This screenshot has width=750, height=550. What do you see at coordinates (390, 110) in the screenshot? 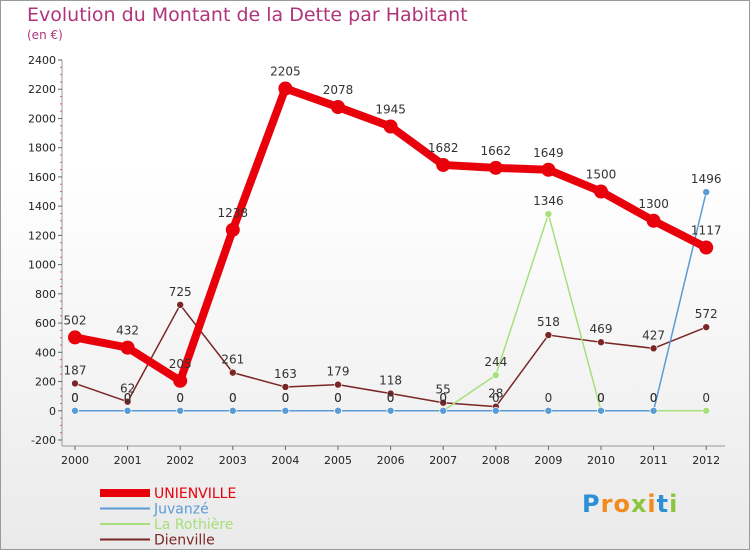
I see `data-label: 1945` at bounding box center [390, 110].